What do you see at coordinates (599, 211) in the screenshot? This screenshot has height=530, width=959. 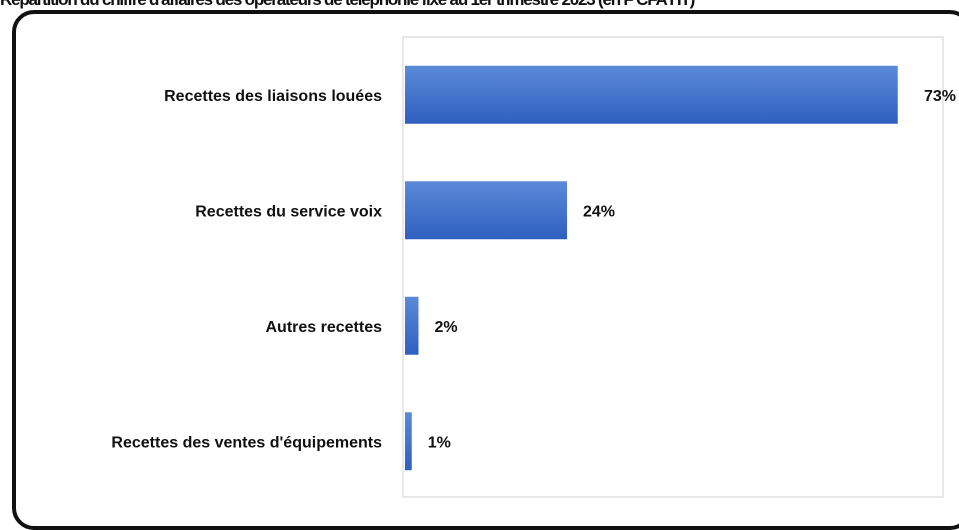 I see `data-label-1: 24%` at bounding box center [599, 211].